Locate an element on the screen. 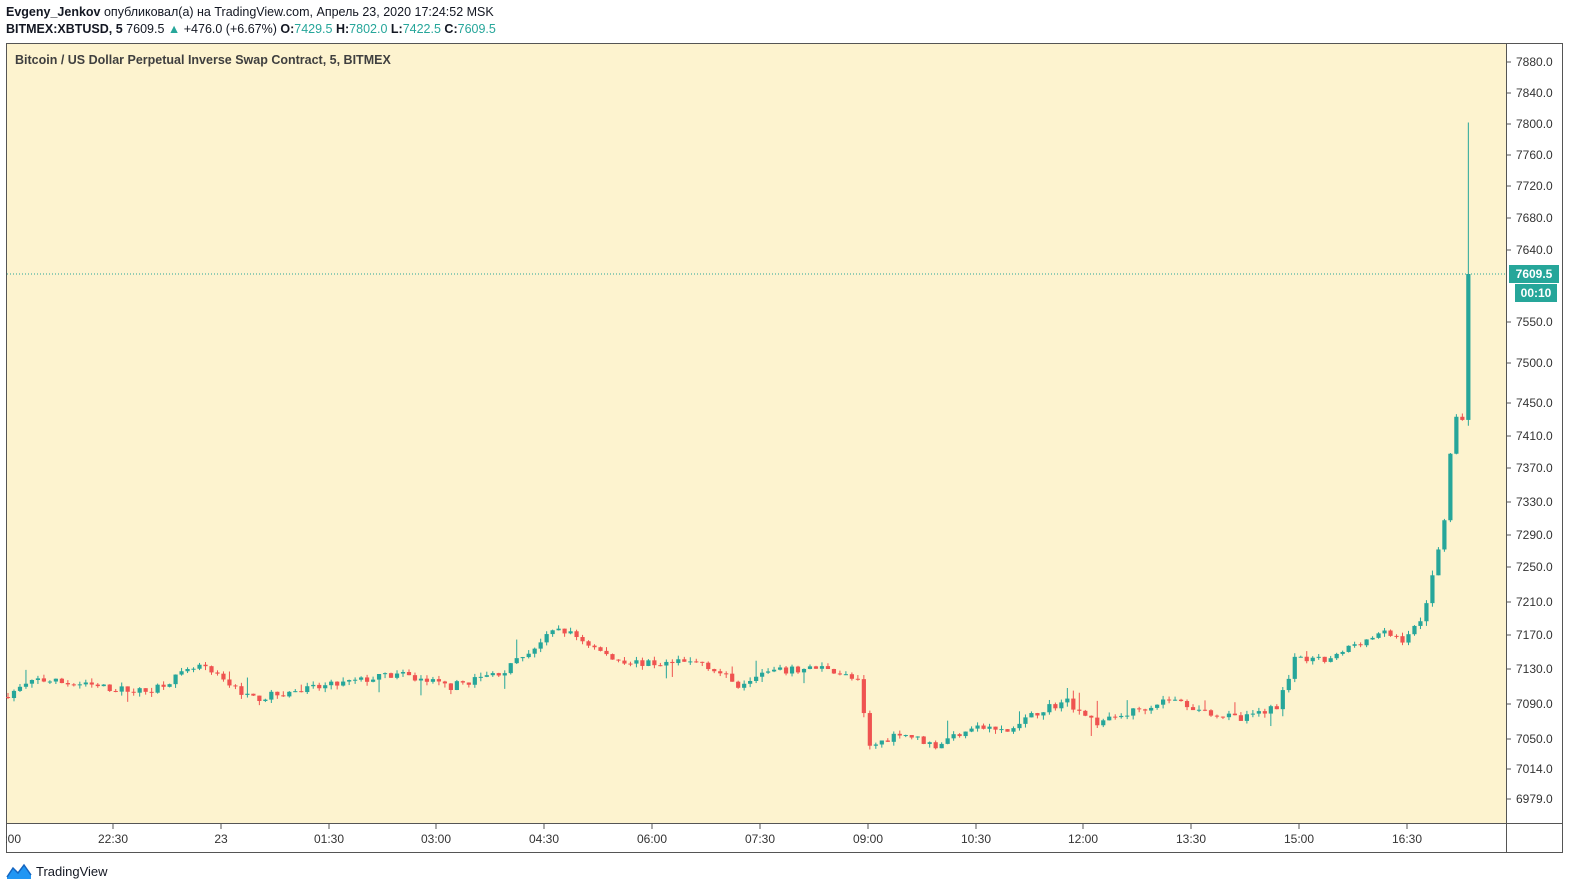 This screenshot has height=891, width=1570. tradingview-brand: TradingView is located at coordinates (57, 871).